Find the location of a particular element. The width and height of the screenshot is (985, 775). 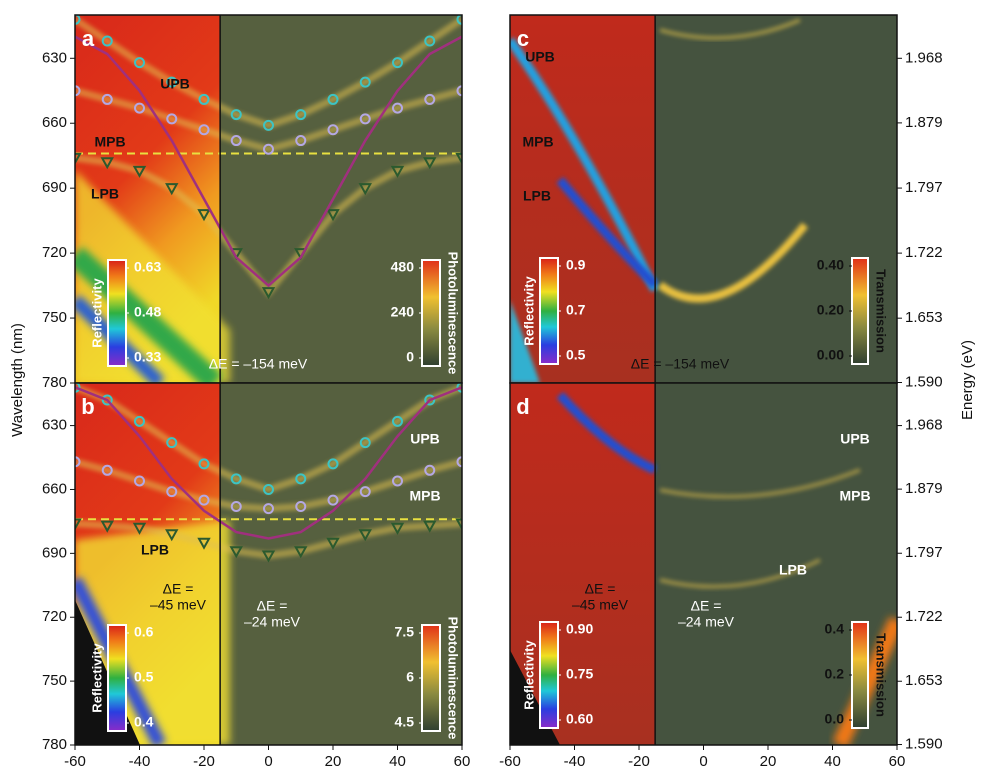

colorbar-tick-label: 6 is located at coordinates (410, 677).